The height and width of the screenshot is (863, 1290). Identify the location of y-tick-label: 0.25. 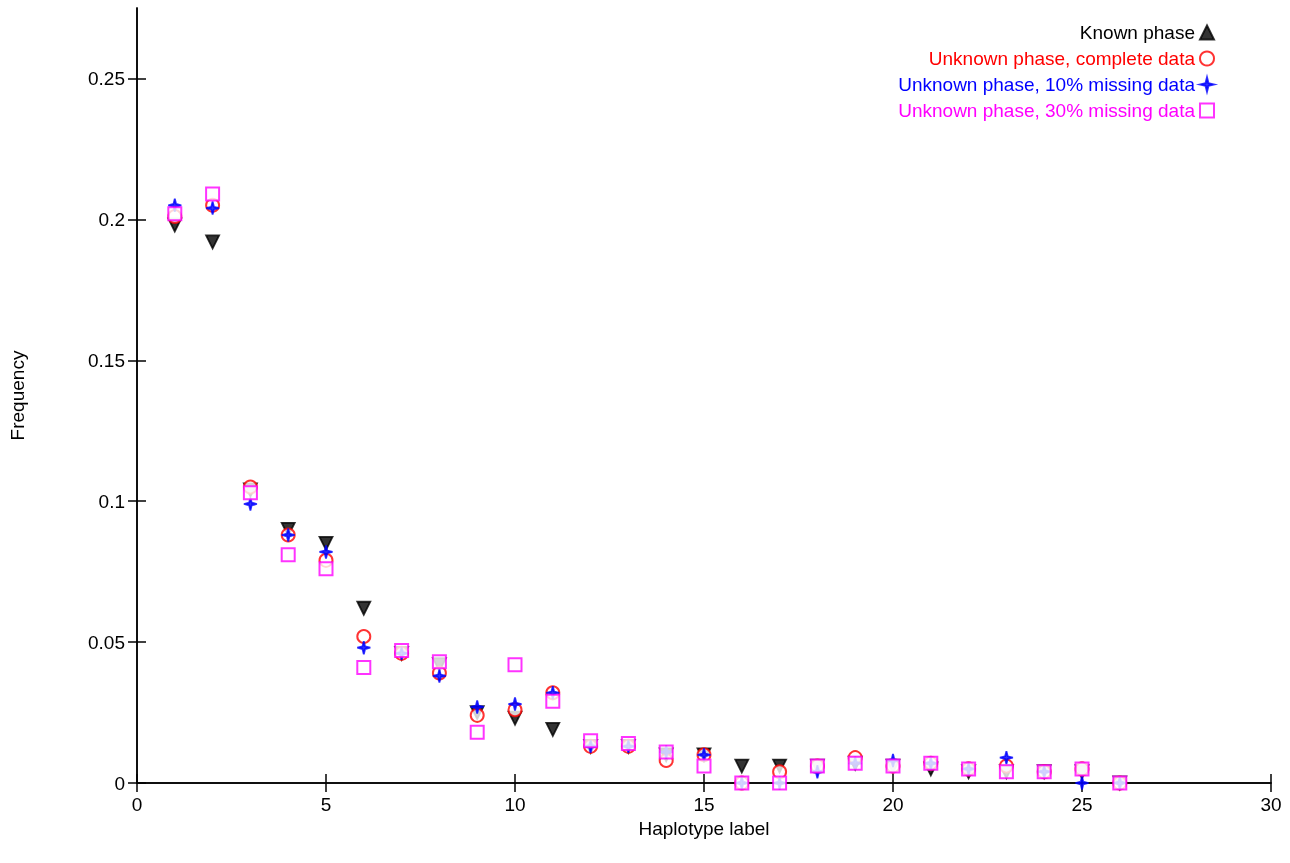
(106, 78).